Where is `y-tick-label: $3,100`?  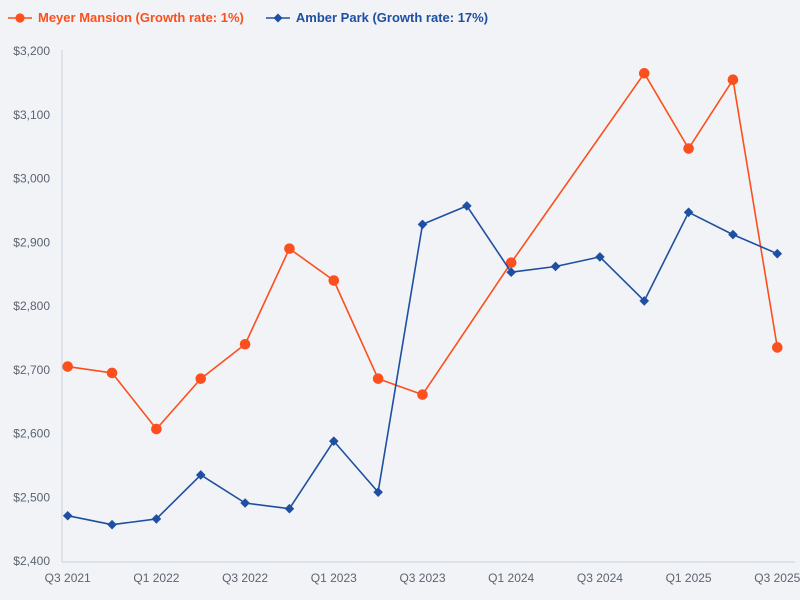 y-tick-label: $3,100 is located at coordinates (31, 115).